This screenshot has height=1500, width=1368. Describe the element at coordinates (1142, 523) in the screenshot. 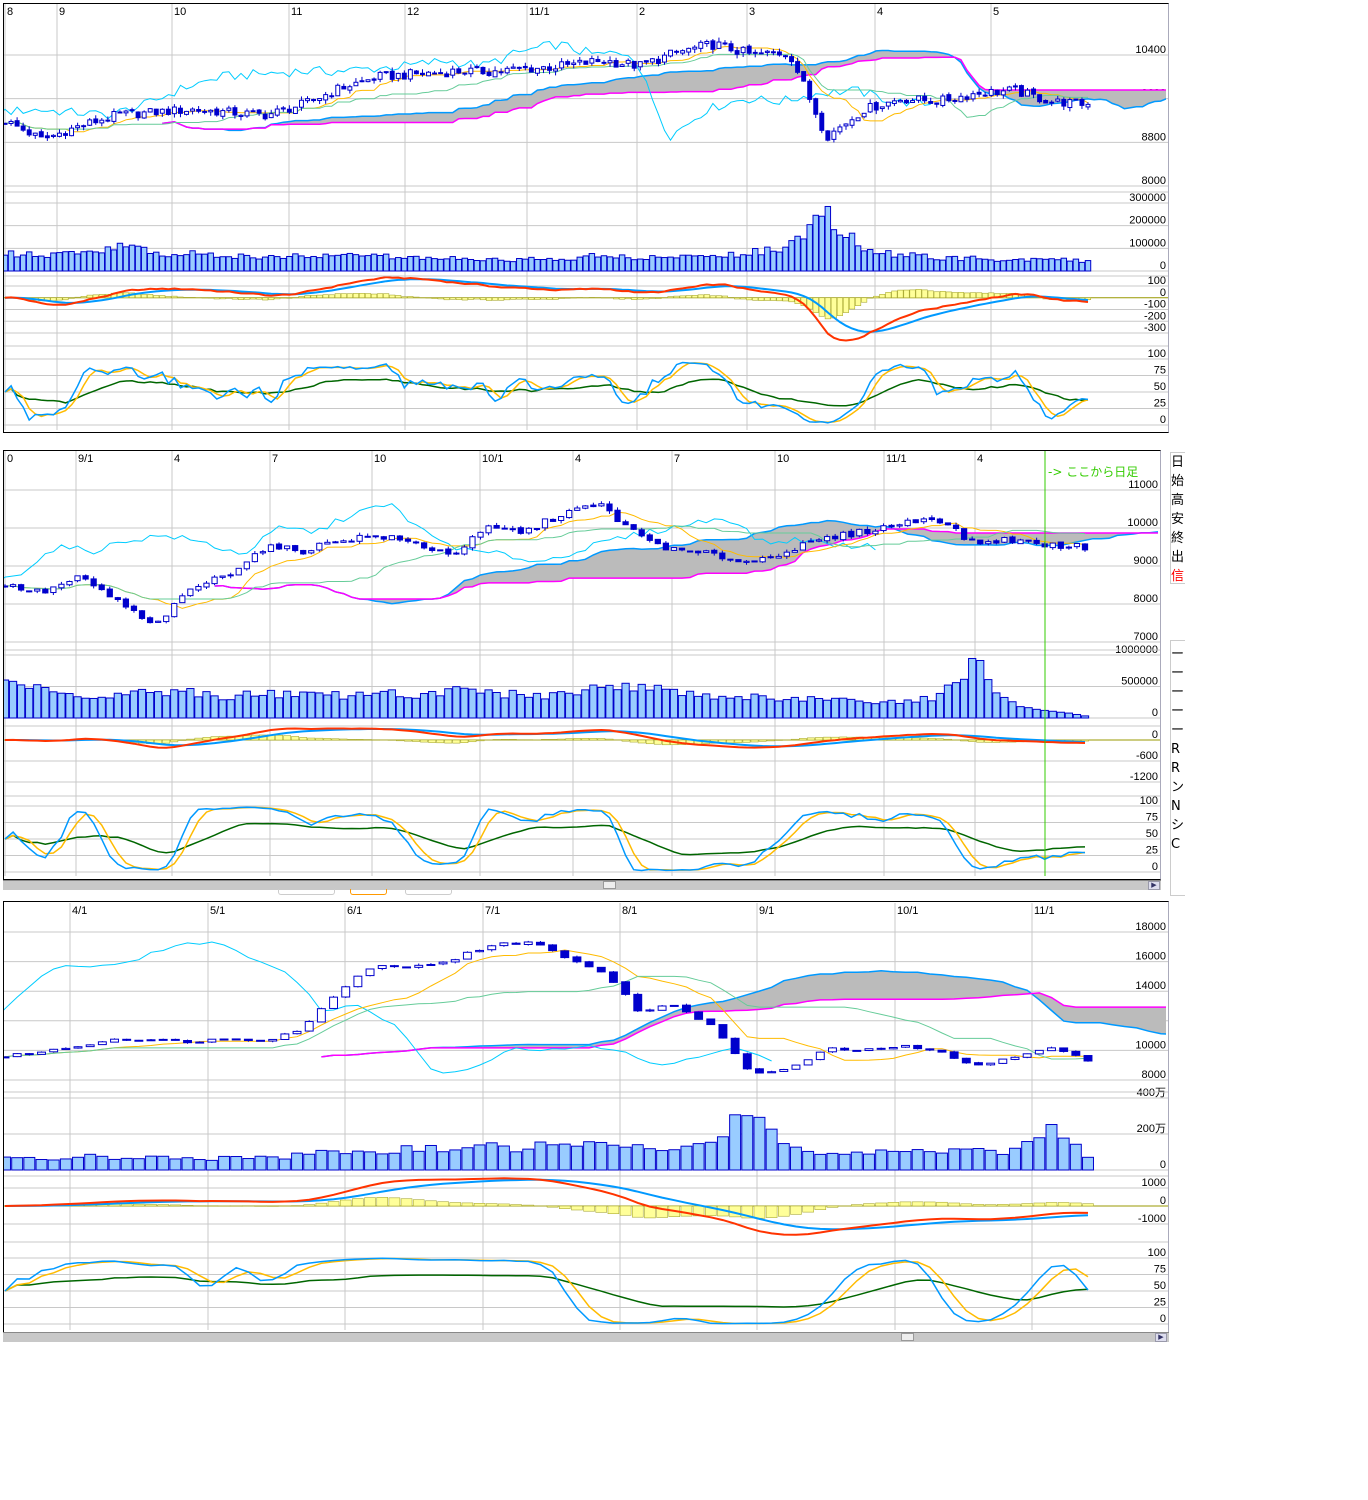

I see `price-tick-label: 10000` at that location.